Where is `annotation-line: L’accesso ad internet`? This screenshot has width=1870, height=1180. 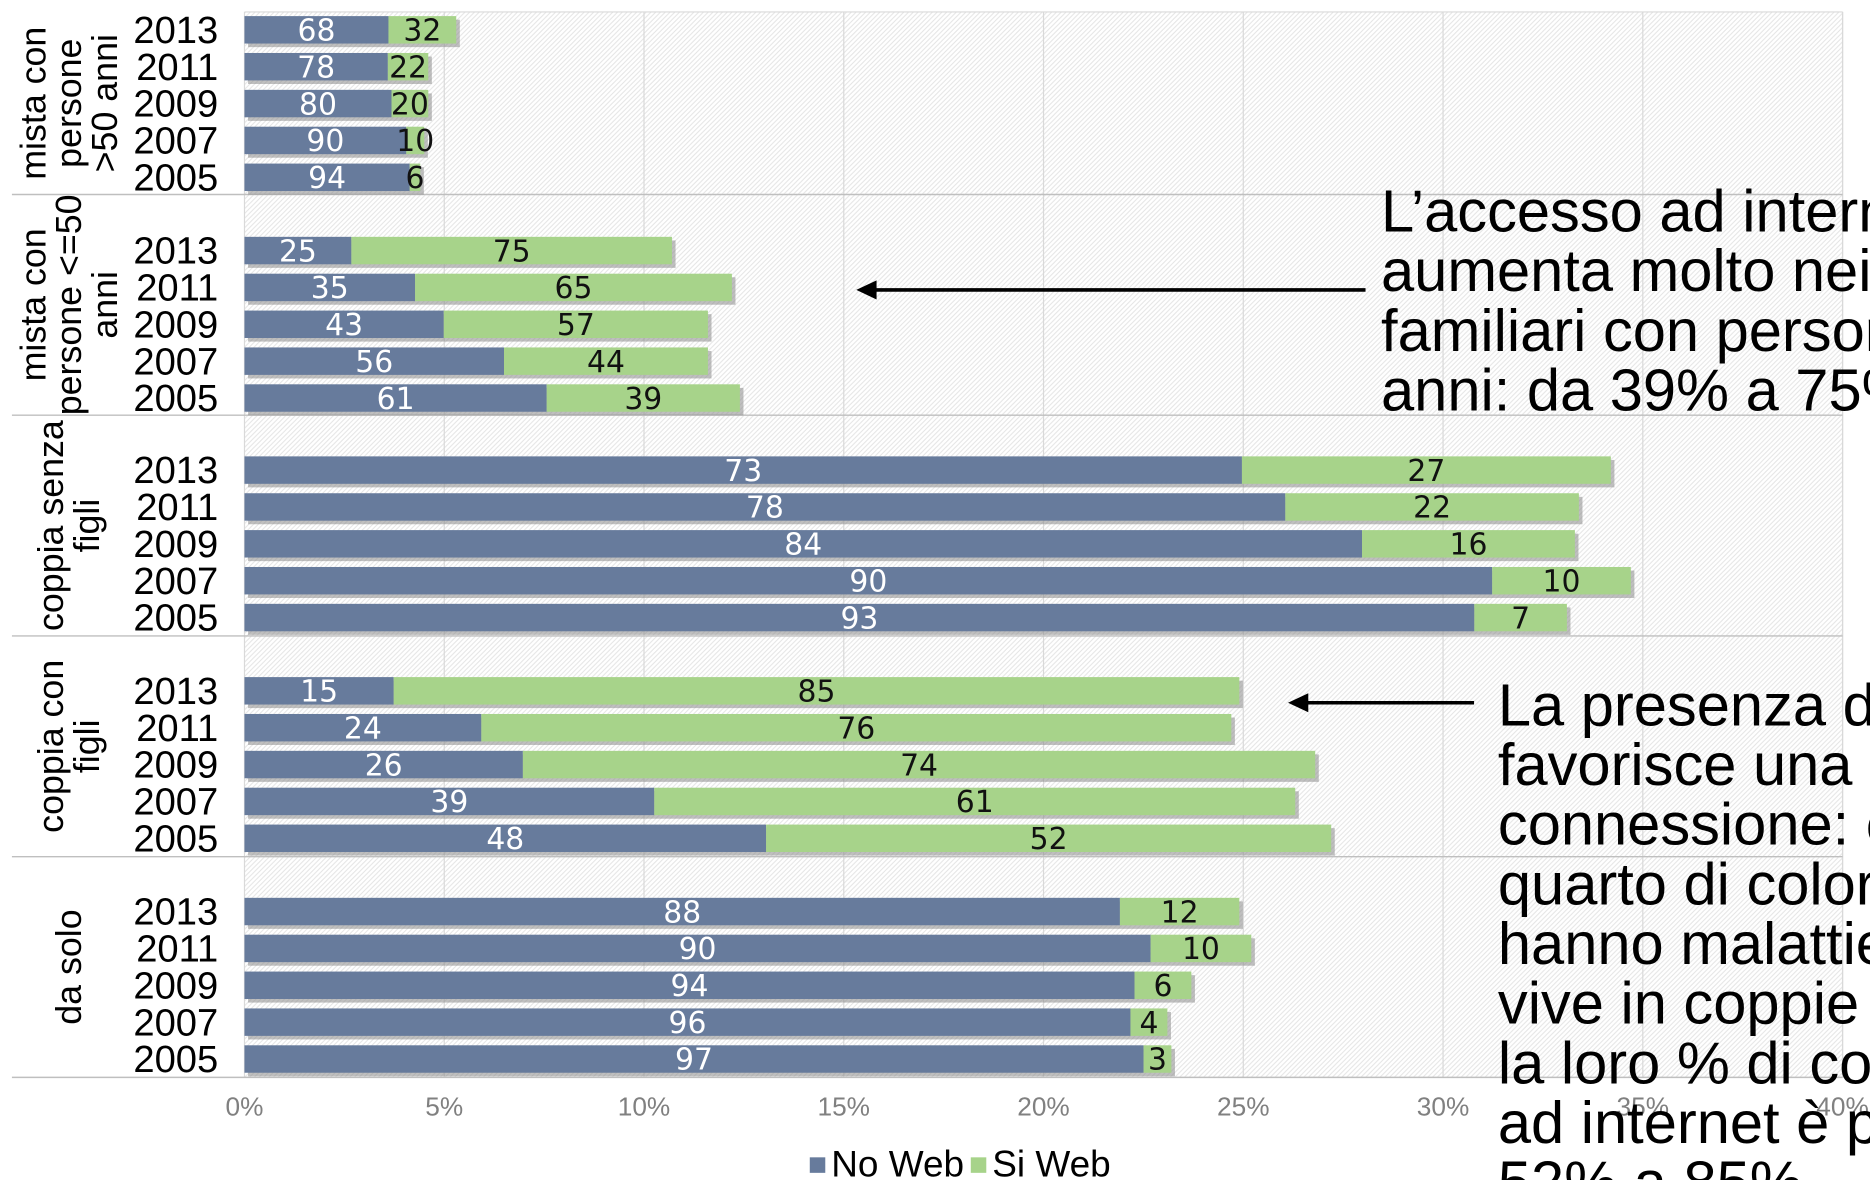 annotation-line: L’accesso ad internet is located at coordinates (1625, 210).